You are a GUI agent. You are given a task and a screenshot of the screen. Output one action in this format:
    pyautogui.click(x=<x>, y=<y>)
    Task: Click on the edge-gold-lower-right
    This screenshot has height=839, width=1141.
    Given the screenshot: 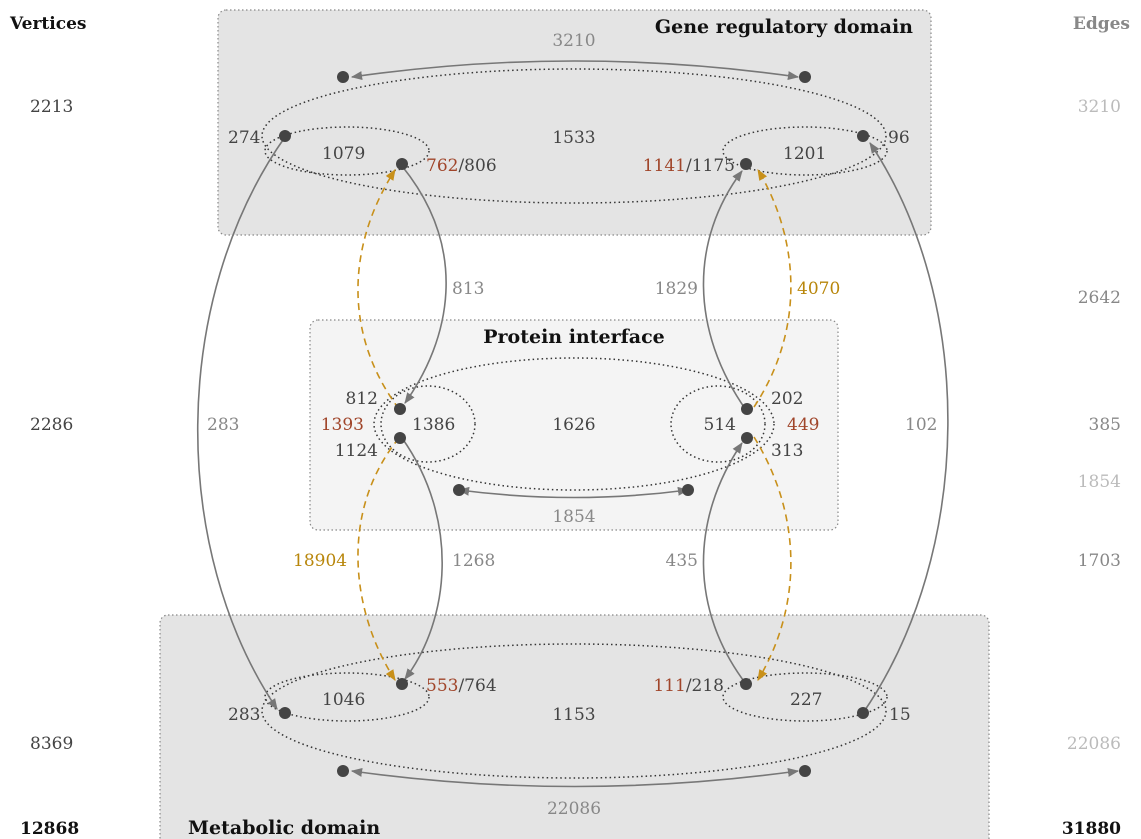 What is the action you would take?
    pyautogui.click(x=772, y=558)
    